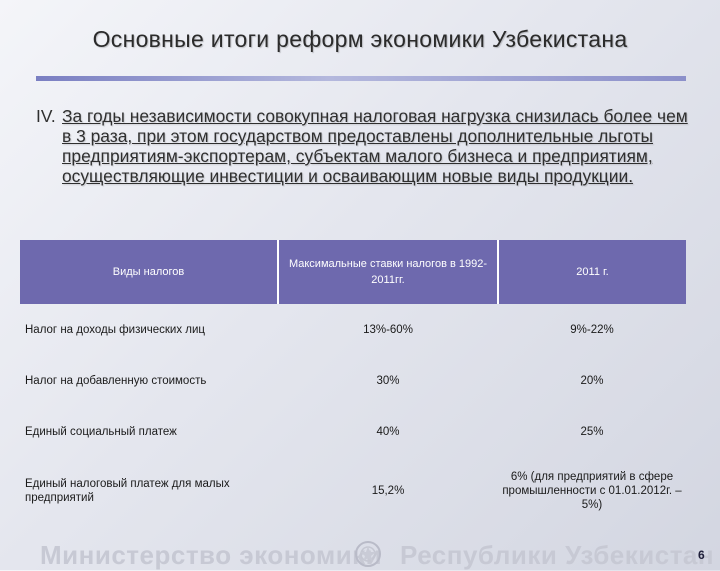 The image size is (720, 571). Describe the element at coordinates (388, 329) in the screenshot. I see `max-rate-cell: 13%-60%` at that location.